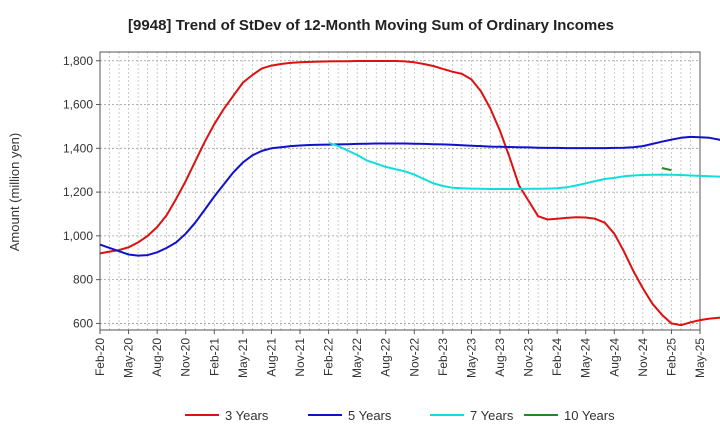 Image resolution: width=720 pixels, height=440 pixels. What do you see at coordinates (671, 357) in the screenshot?
I see `x-tick-label: Feb-25` at bounding box center [671, 357].